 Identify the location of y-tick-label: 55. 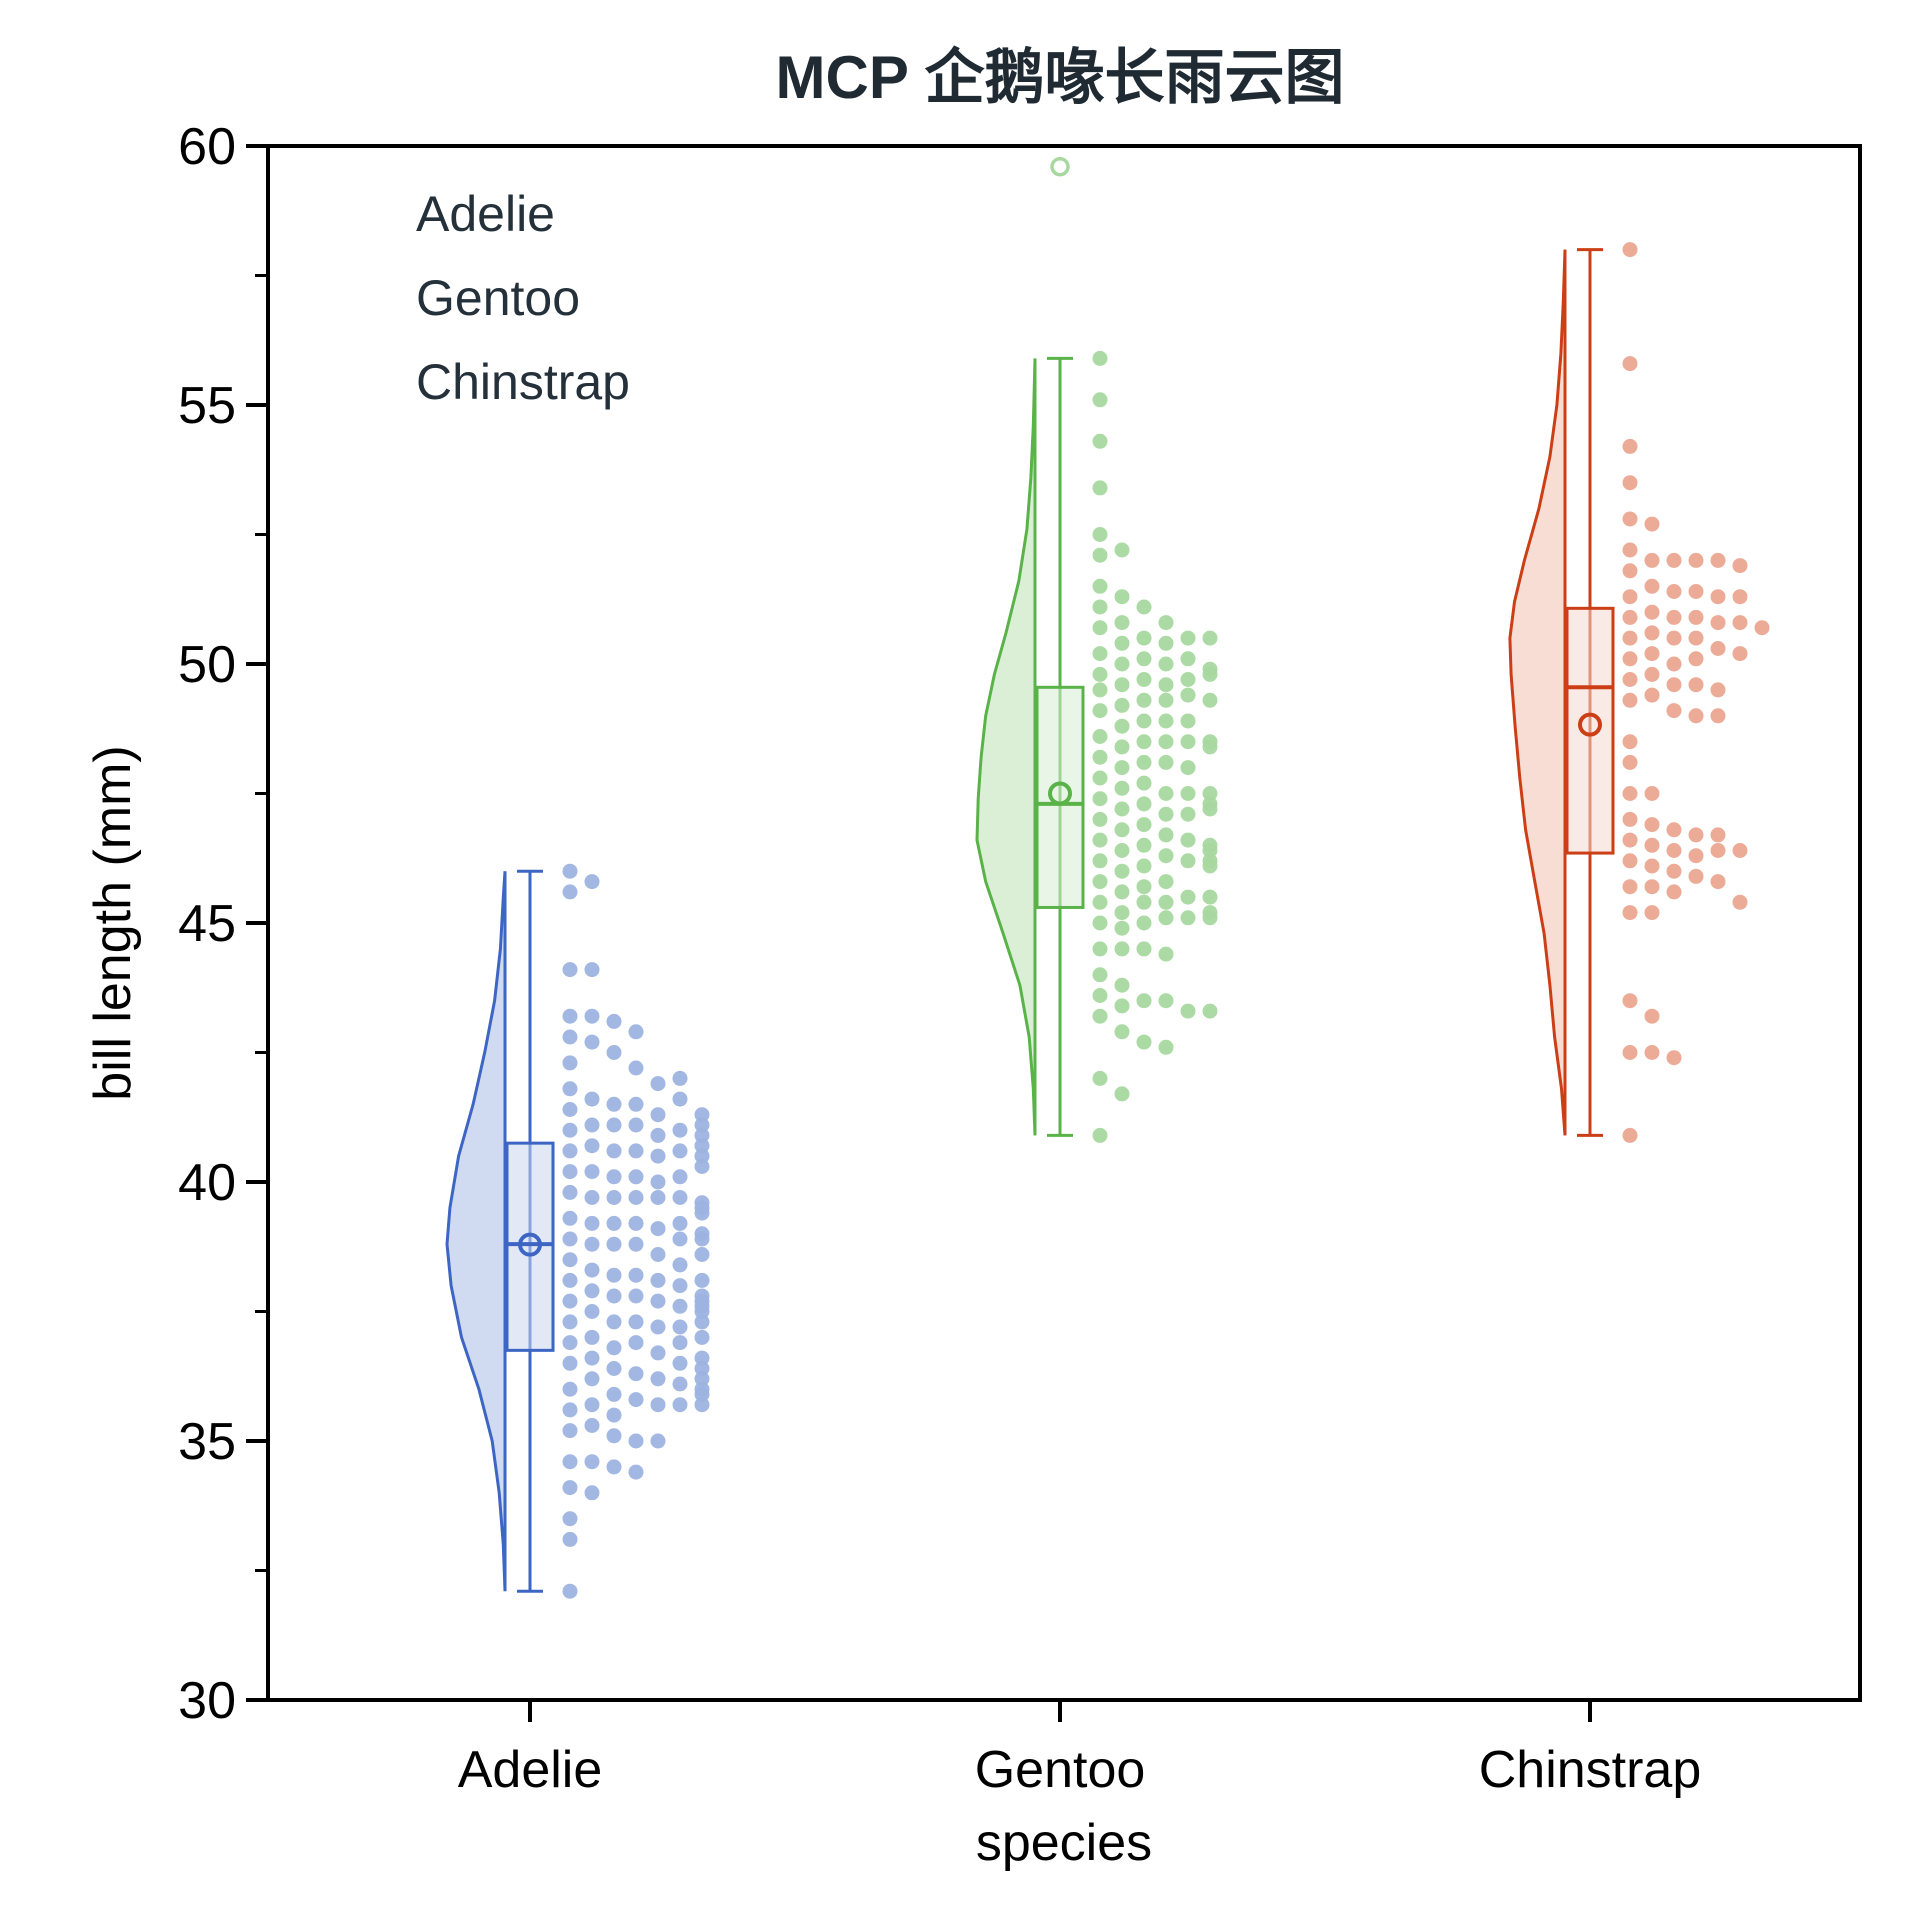
(207, 406).